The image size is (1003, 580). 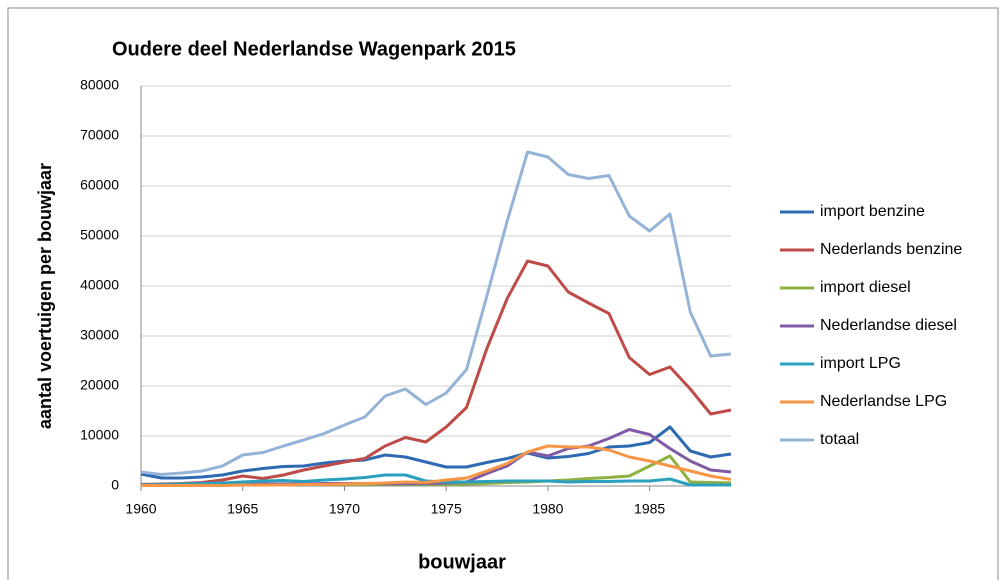 I want to click on y-tick-label: 10000, so click(x=99, y=435).